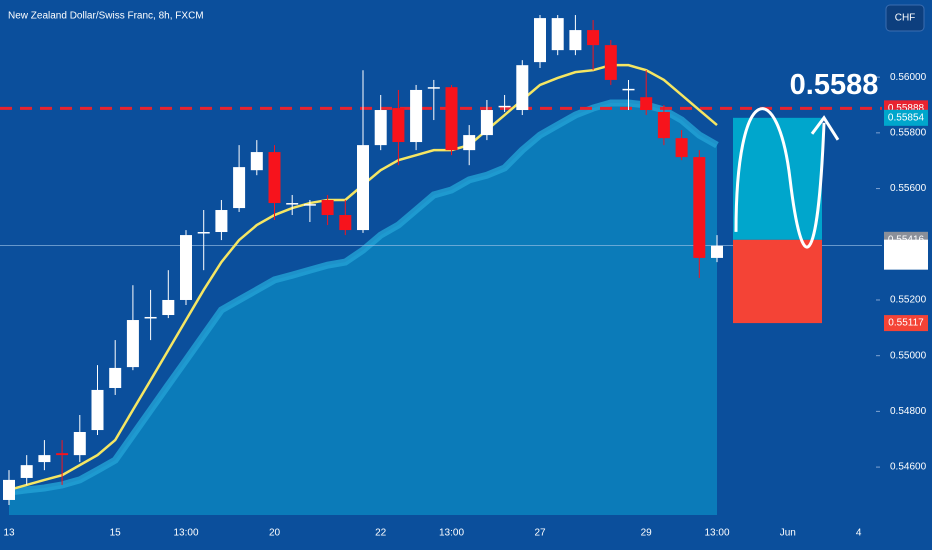  I want to click on currency-button, so click(905, 18).